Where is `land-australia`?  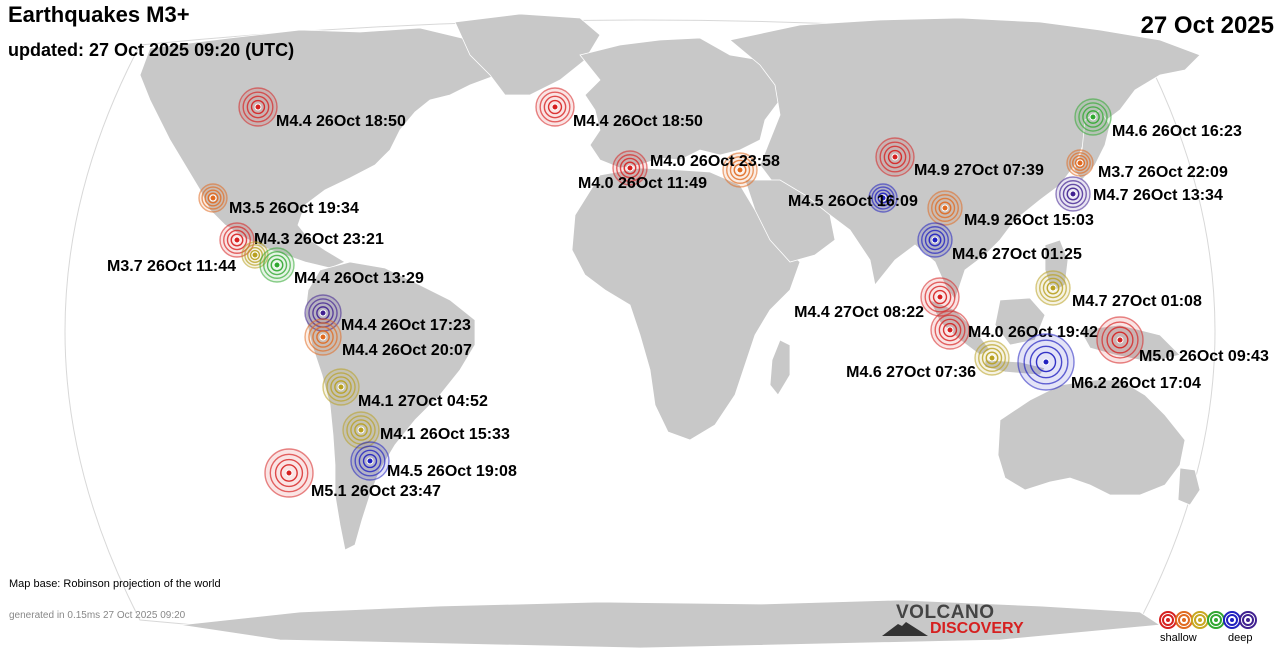 land-australia is located at coordinates (1091, 437).